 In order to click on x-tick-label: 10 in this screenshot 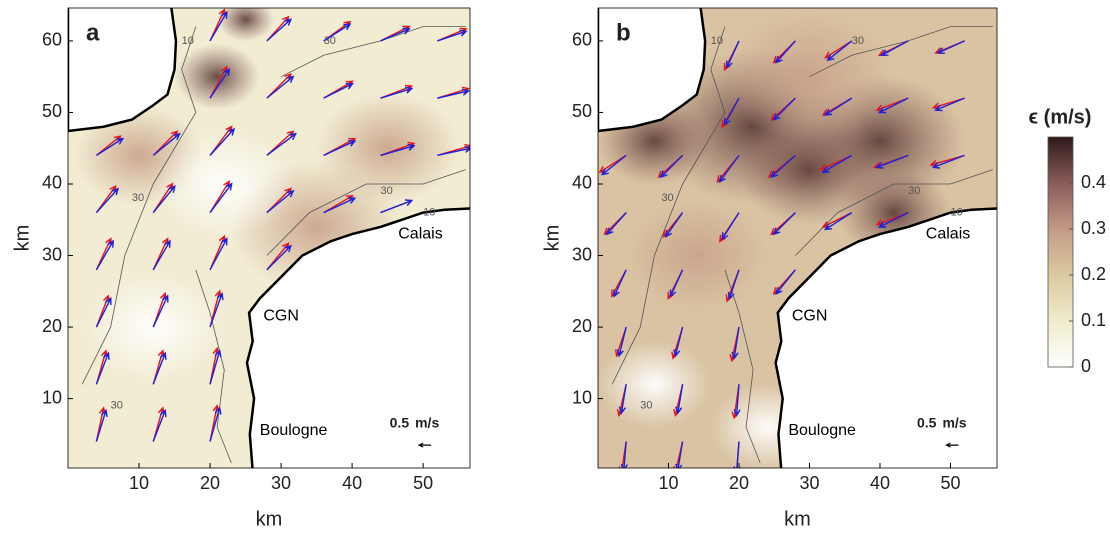, I will do `click(139, 483)`.